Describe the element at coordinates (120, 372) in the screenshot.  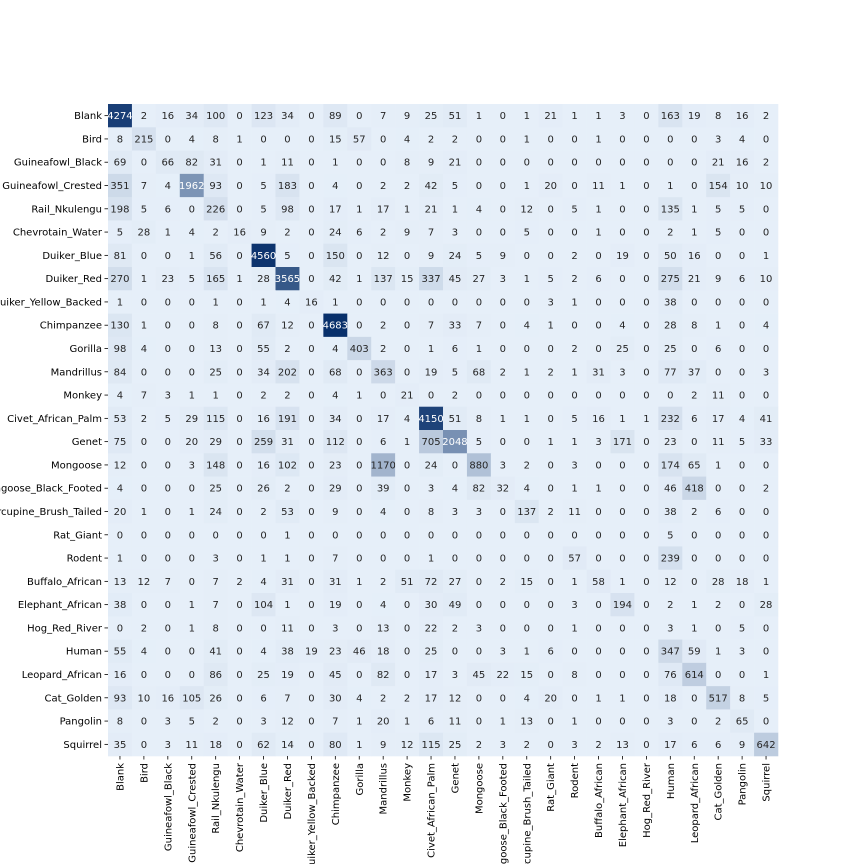
I see `cell-value-label: 84` at that location.